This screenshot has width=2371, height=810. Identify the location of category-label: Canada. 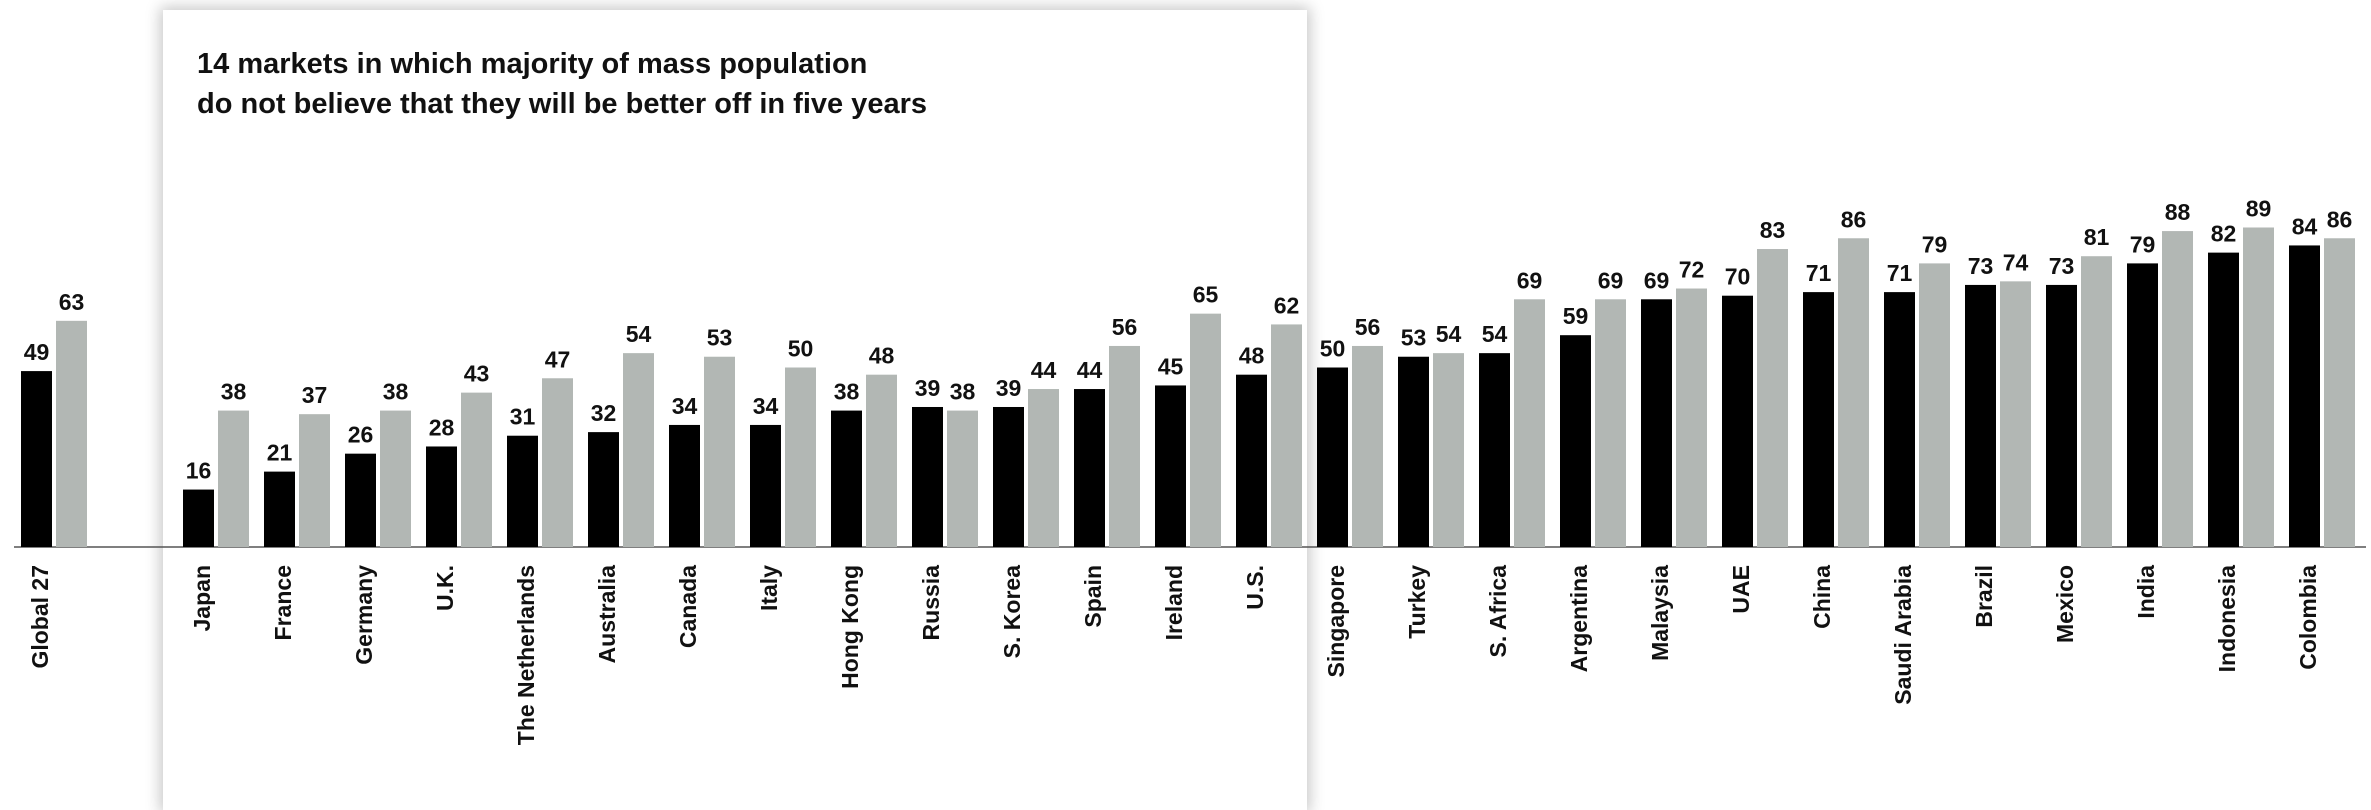
(688, 606).